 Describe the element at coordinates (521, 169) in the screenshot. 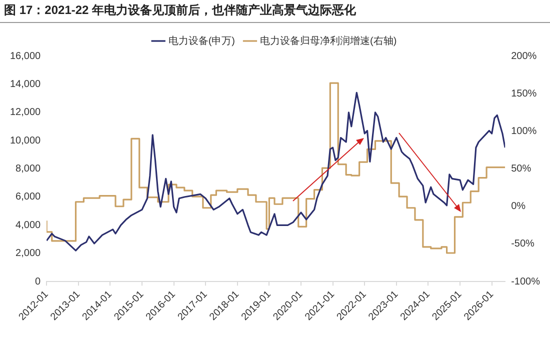

I see `y2-tick-label: 50%` at that location.